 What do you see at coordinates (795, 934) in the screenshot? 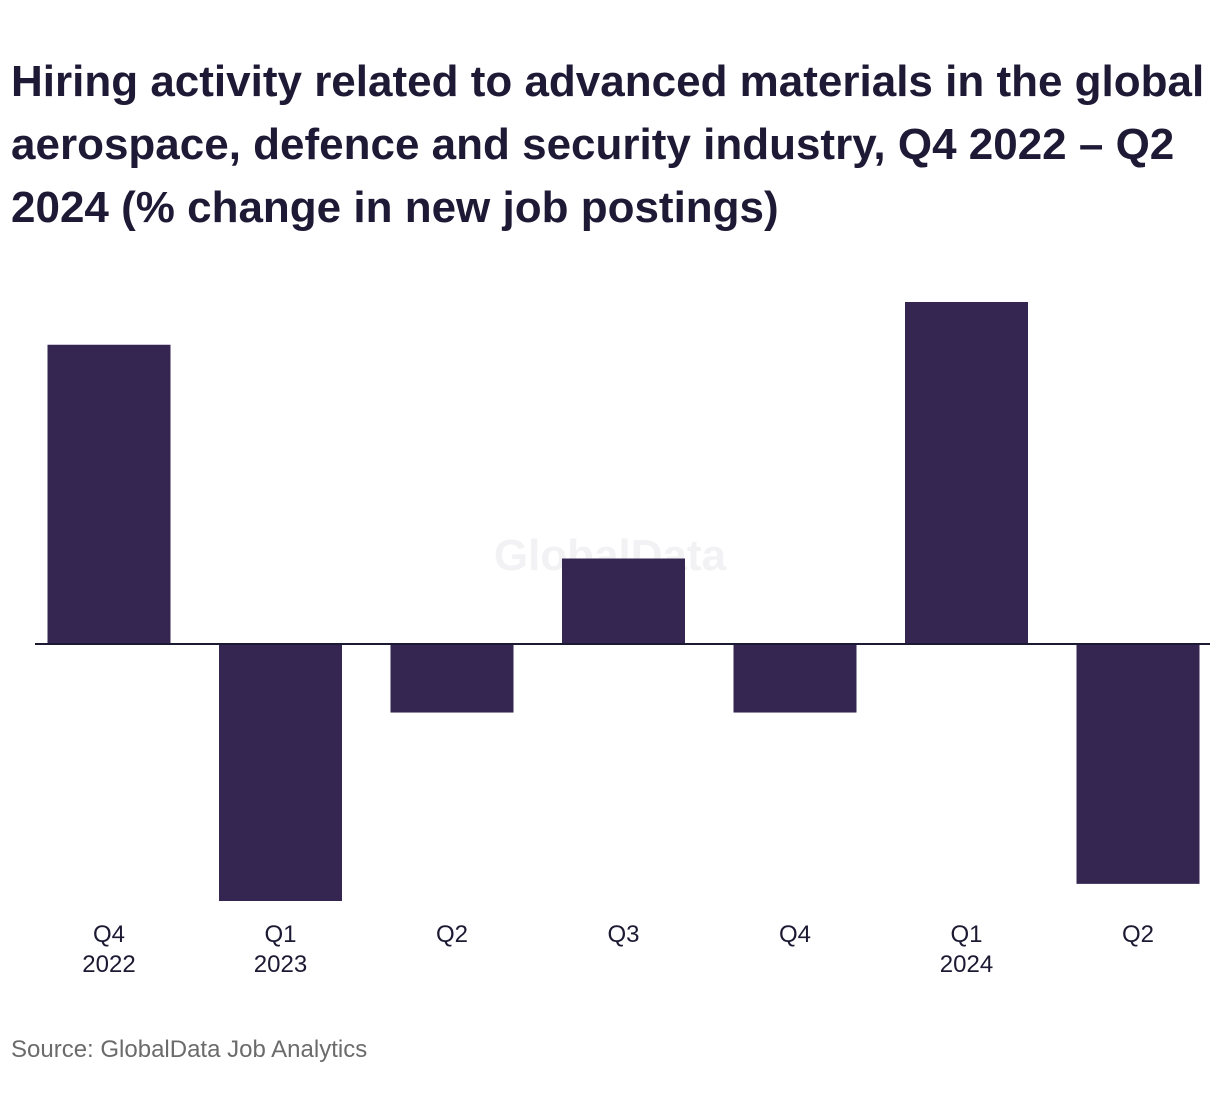
I see `x-tick-quarter-4: Q4` at bounding box center [795, 934].